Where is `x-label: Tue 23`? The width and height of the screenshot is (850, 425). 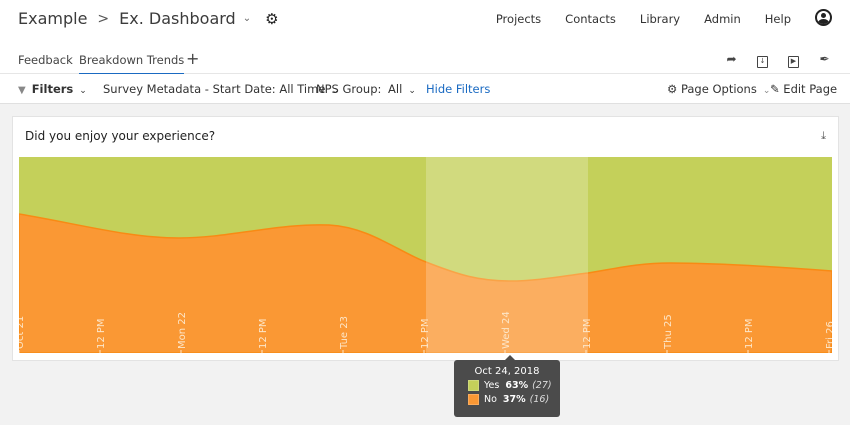 x-label: Tue 23 is located at coordinates (344, 333).